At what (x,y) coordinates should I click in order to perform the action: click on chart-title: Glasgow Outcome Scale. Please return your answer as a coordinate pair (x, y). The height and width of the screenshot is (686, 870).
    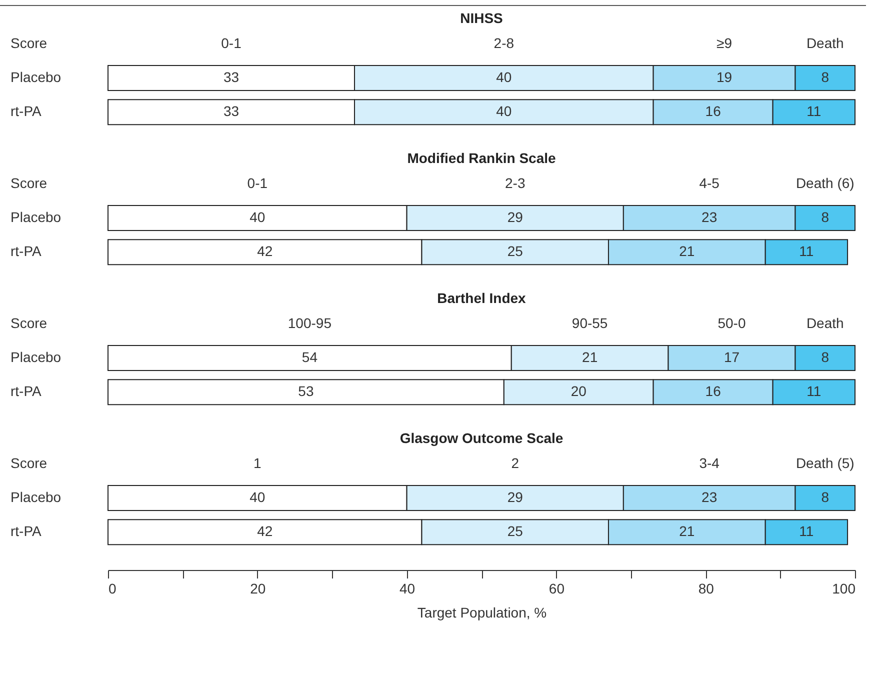
    Looking at the image, I should click on (482, 438).